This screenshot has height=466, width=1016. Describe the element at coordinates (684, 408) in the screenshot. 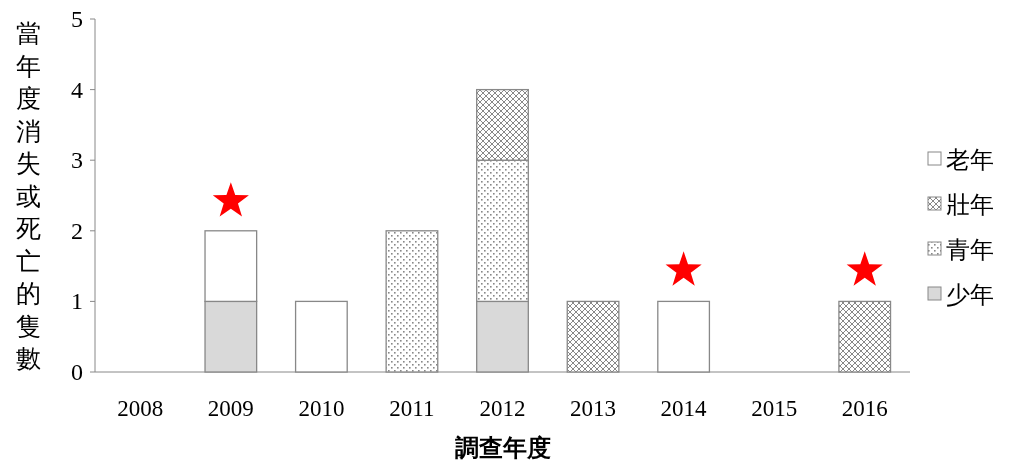

I see `x-tick-label: 2014` at that location.